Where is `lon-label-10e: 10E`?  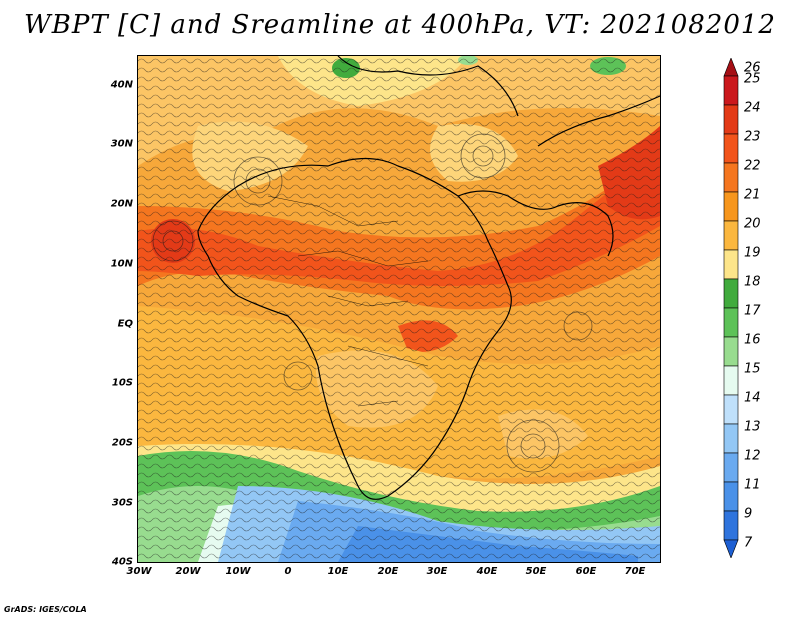
lon-label-10e: 10E is located at coordinates (338, 571).